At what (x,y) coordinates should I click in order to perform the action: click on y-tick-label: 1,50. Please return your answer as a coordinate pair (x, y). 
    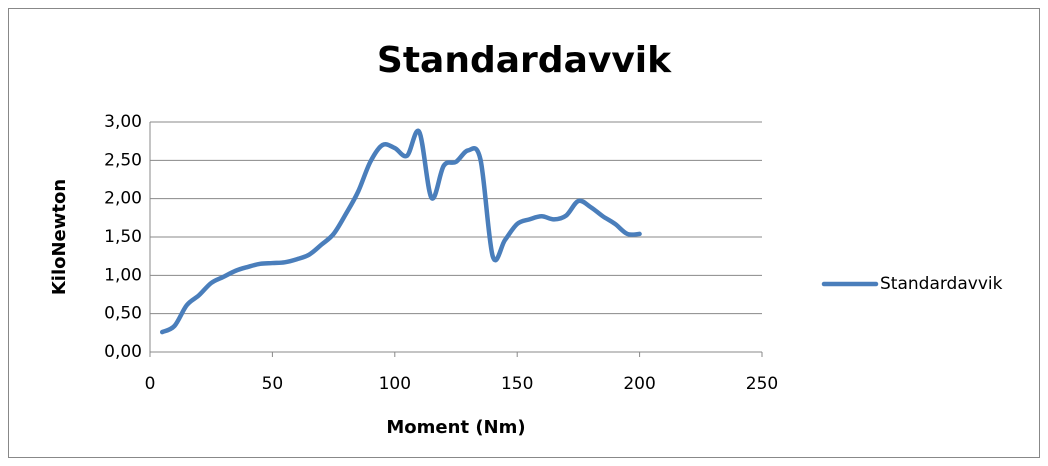
    Looking at the image, I should click on (123, 237).